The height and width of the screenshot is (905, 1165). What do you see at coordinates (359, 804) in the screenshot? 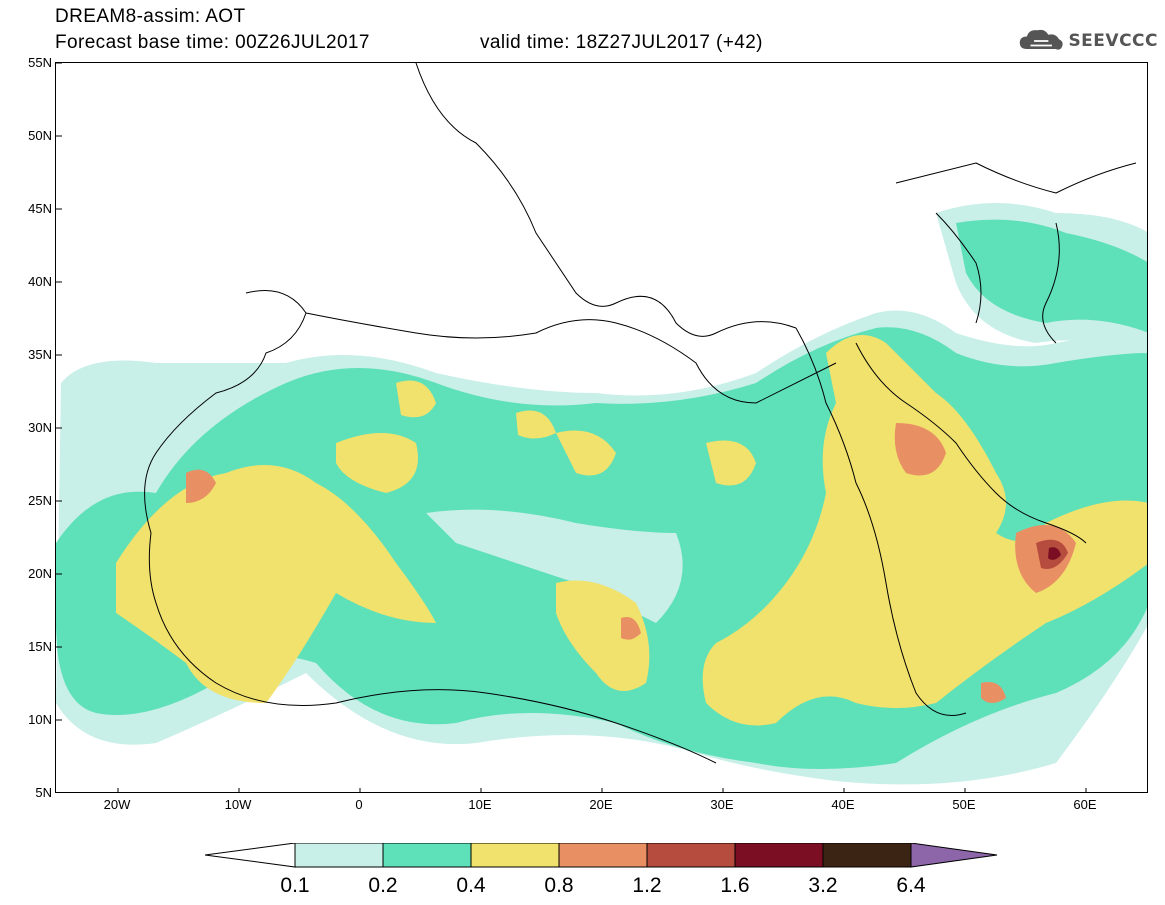
I see `lon-label: 0` at bounding box center [359, 804].